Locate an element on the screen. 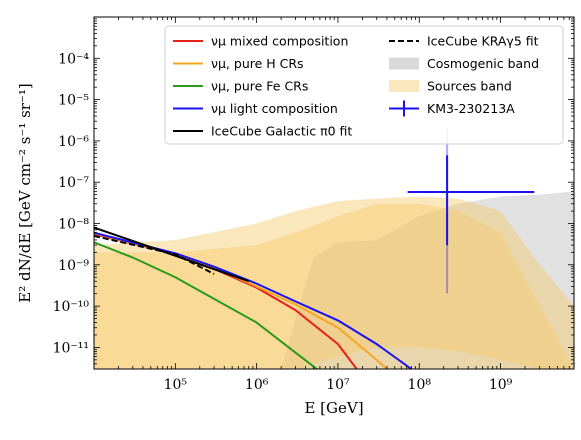  legend-item-mixed-composition: νμ mixed composition is located at coordinates (260, 41).